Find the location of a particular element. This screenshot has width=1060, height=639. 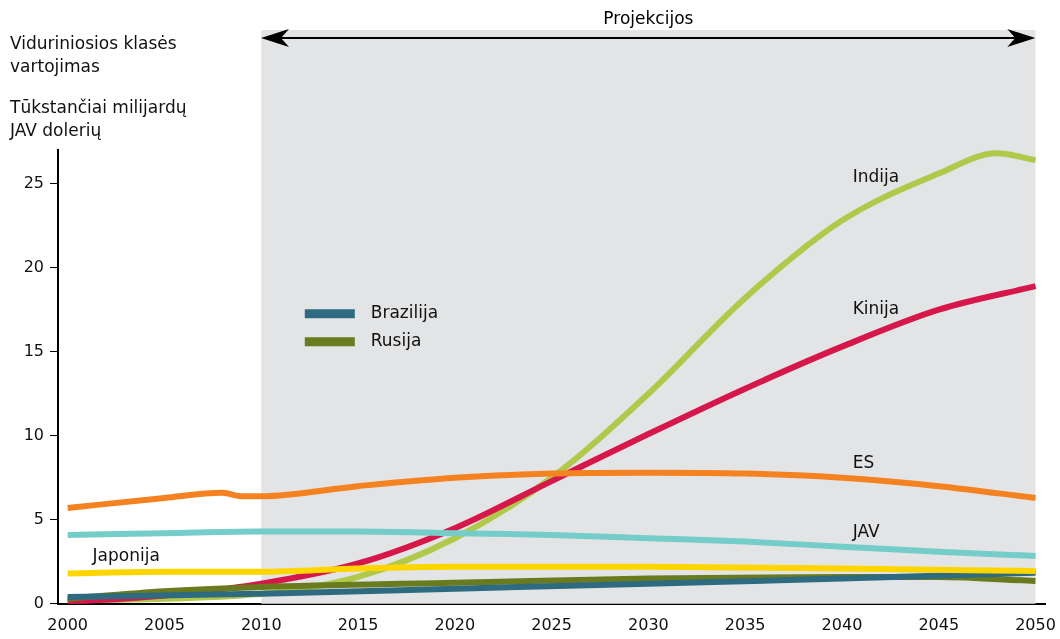

y-tick-label: 10 is located at coordinates (33, 434).